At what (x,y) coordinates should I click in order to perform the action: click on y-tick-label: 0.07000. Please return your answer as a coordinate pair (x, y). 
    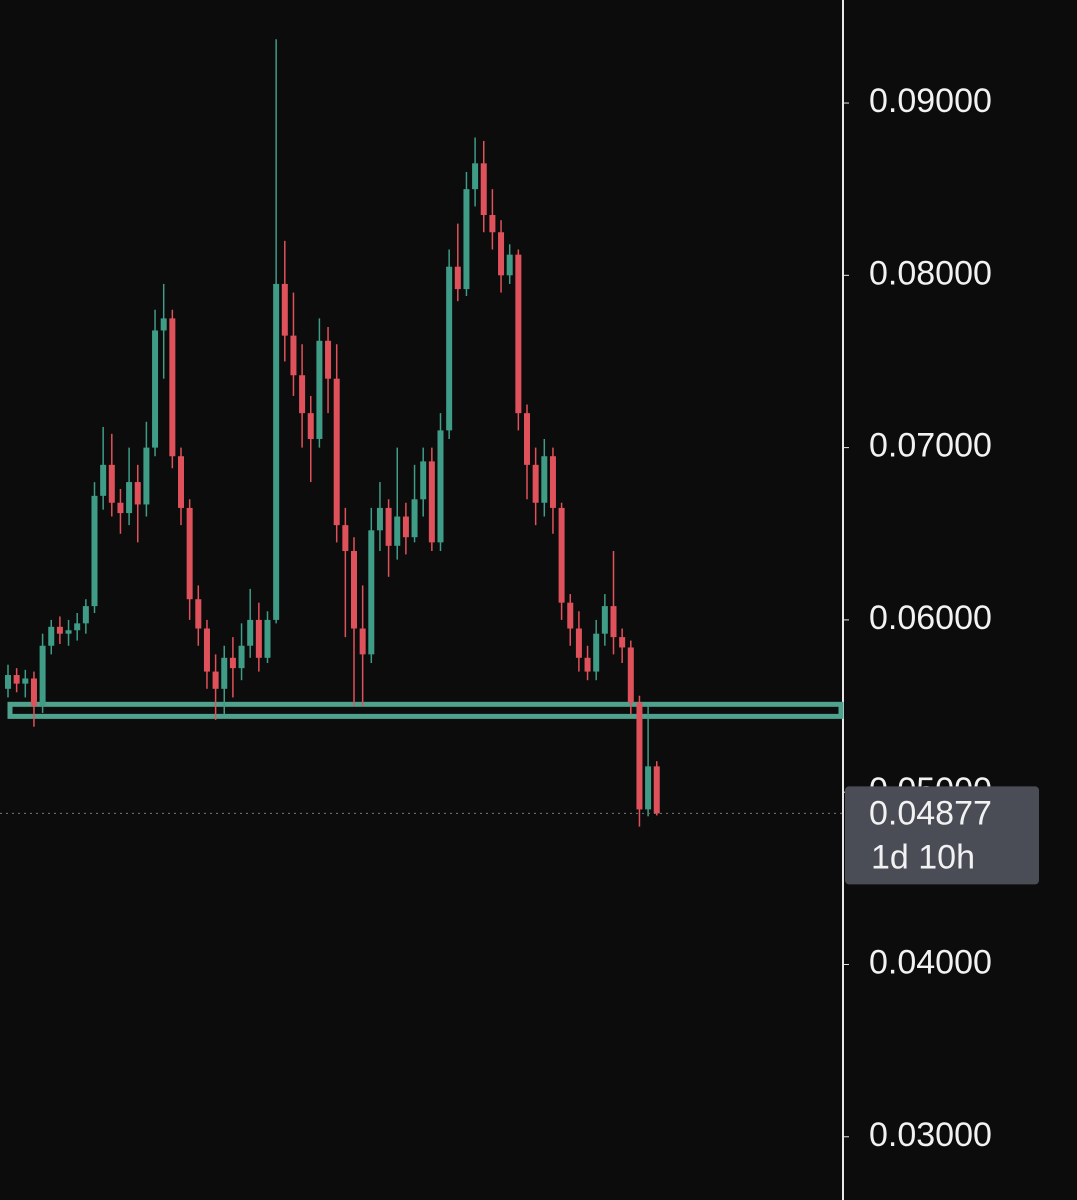
    Looking at the image, I should click on (930, 446).